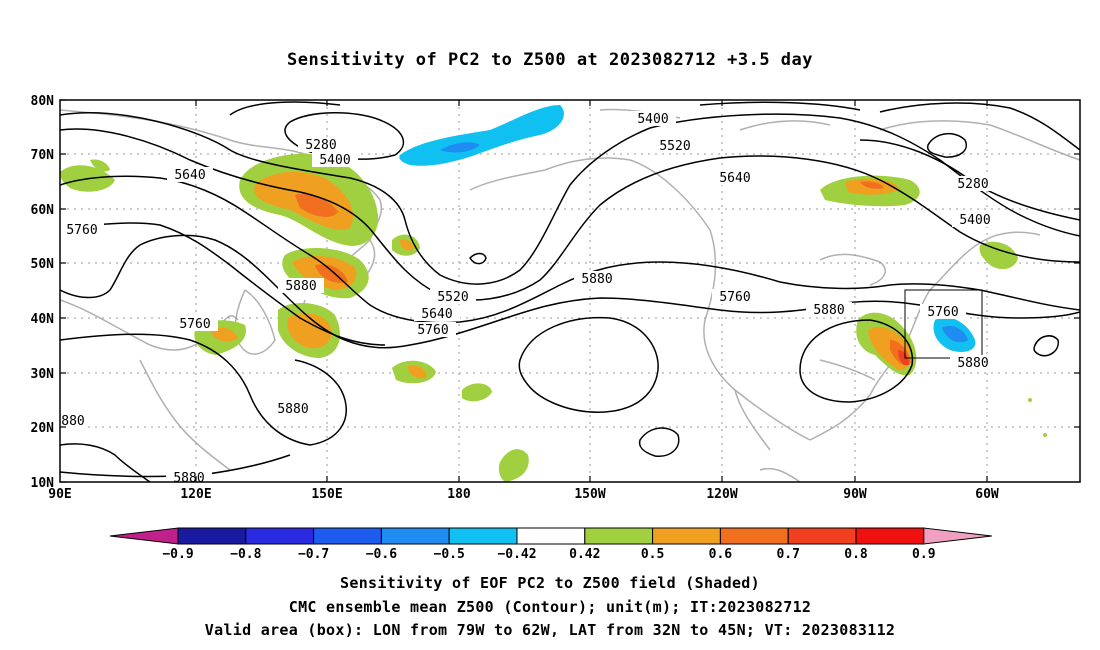 The width and height of the screenshot is (1100, 650). Describe the element at coordinates (943, 324) in the screenshot. I see `valid-area-box` at that location.